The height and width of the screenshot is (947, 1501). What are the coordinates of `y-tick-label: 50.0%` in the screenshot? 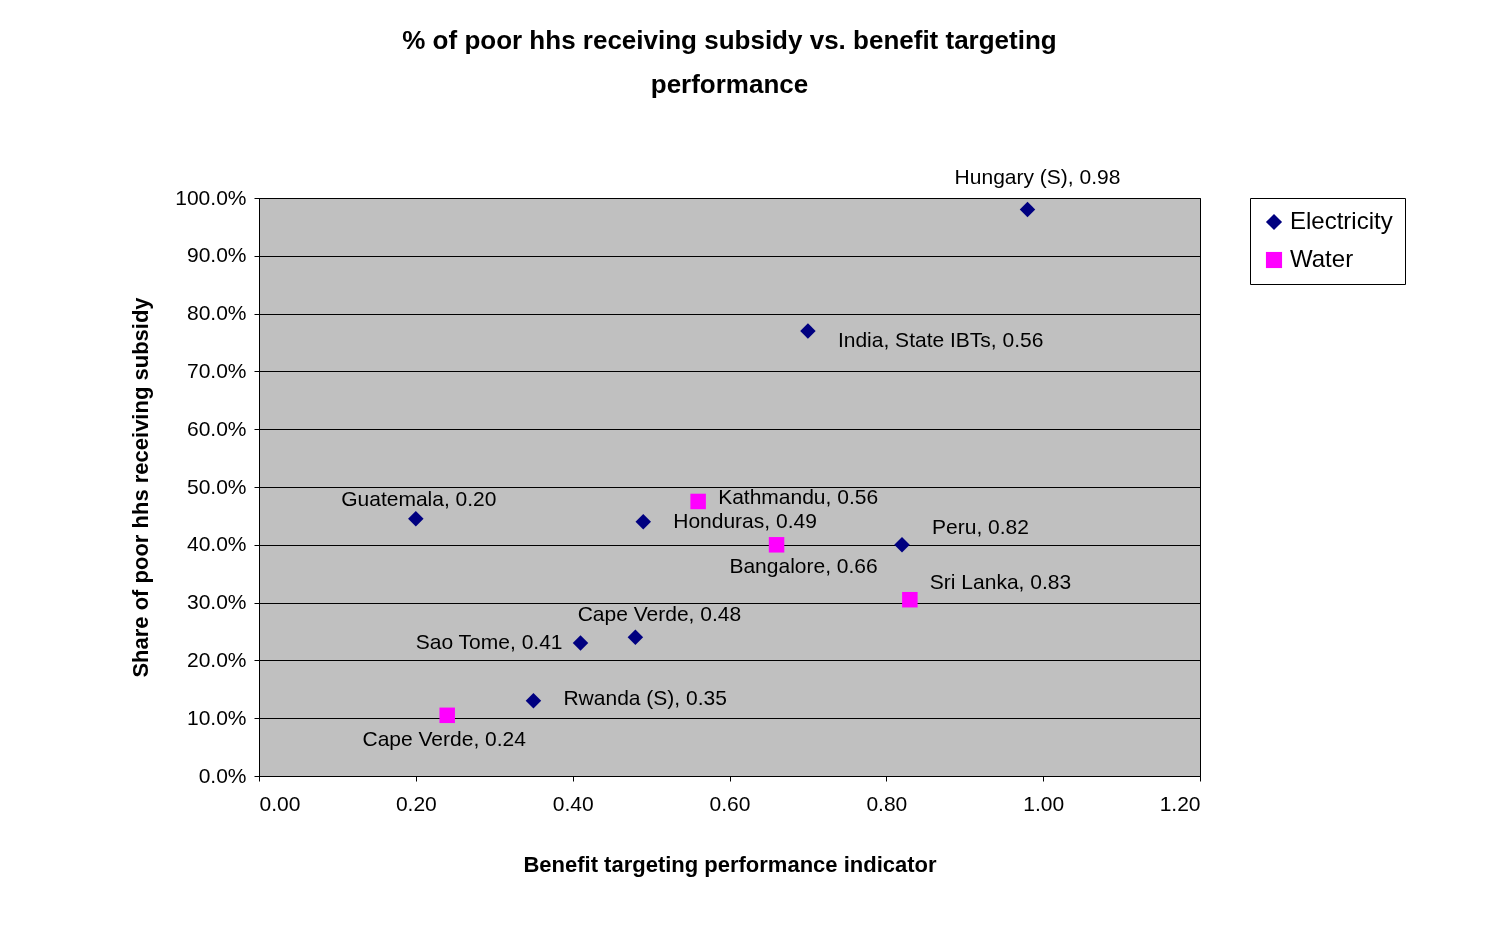 It's located at (216, 486).